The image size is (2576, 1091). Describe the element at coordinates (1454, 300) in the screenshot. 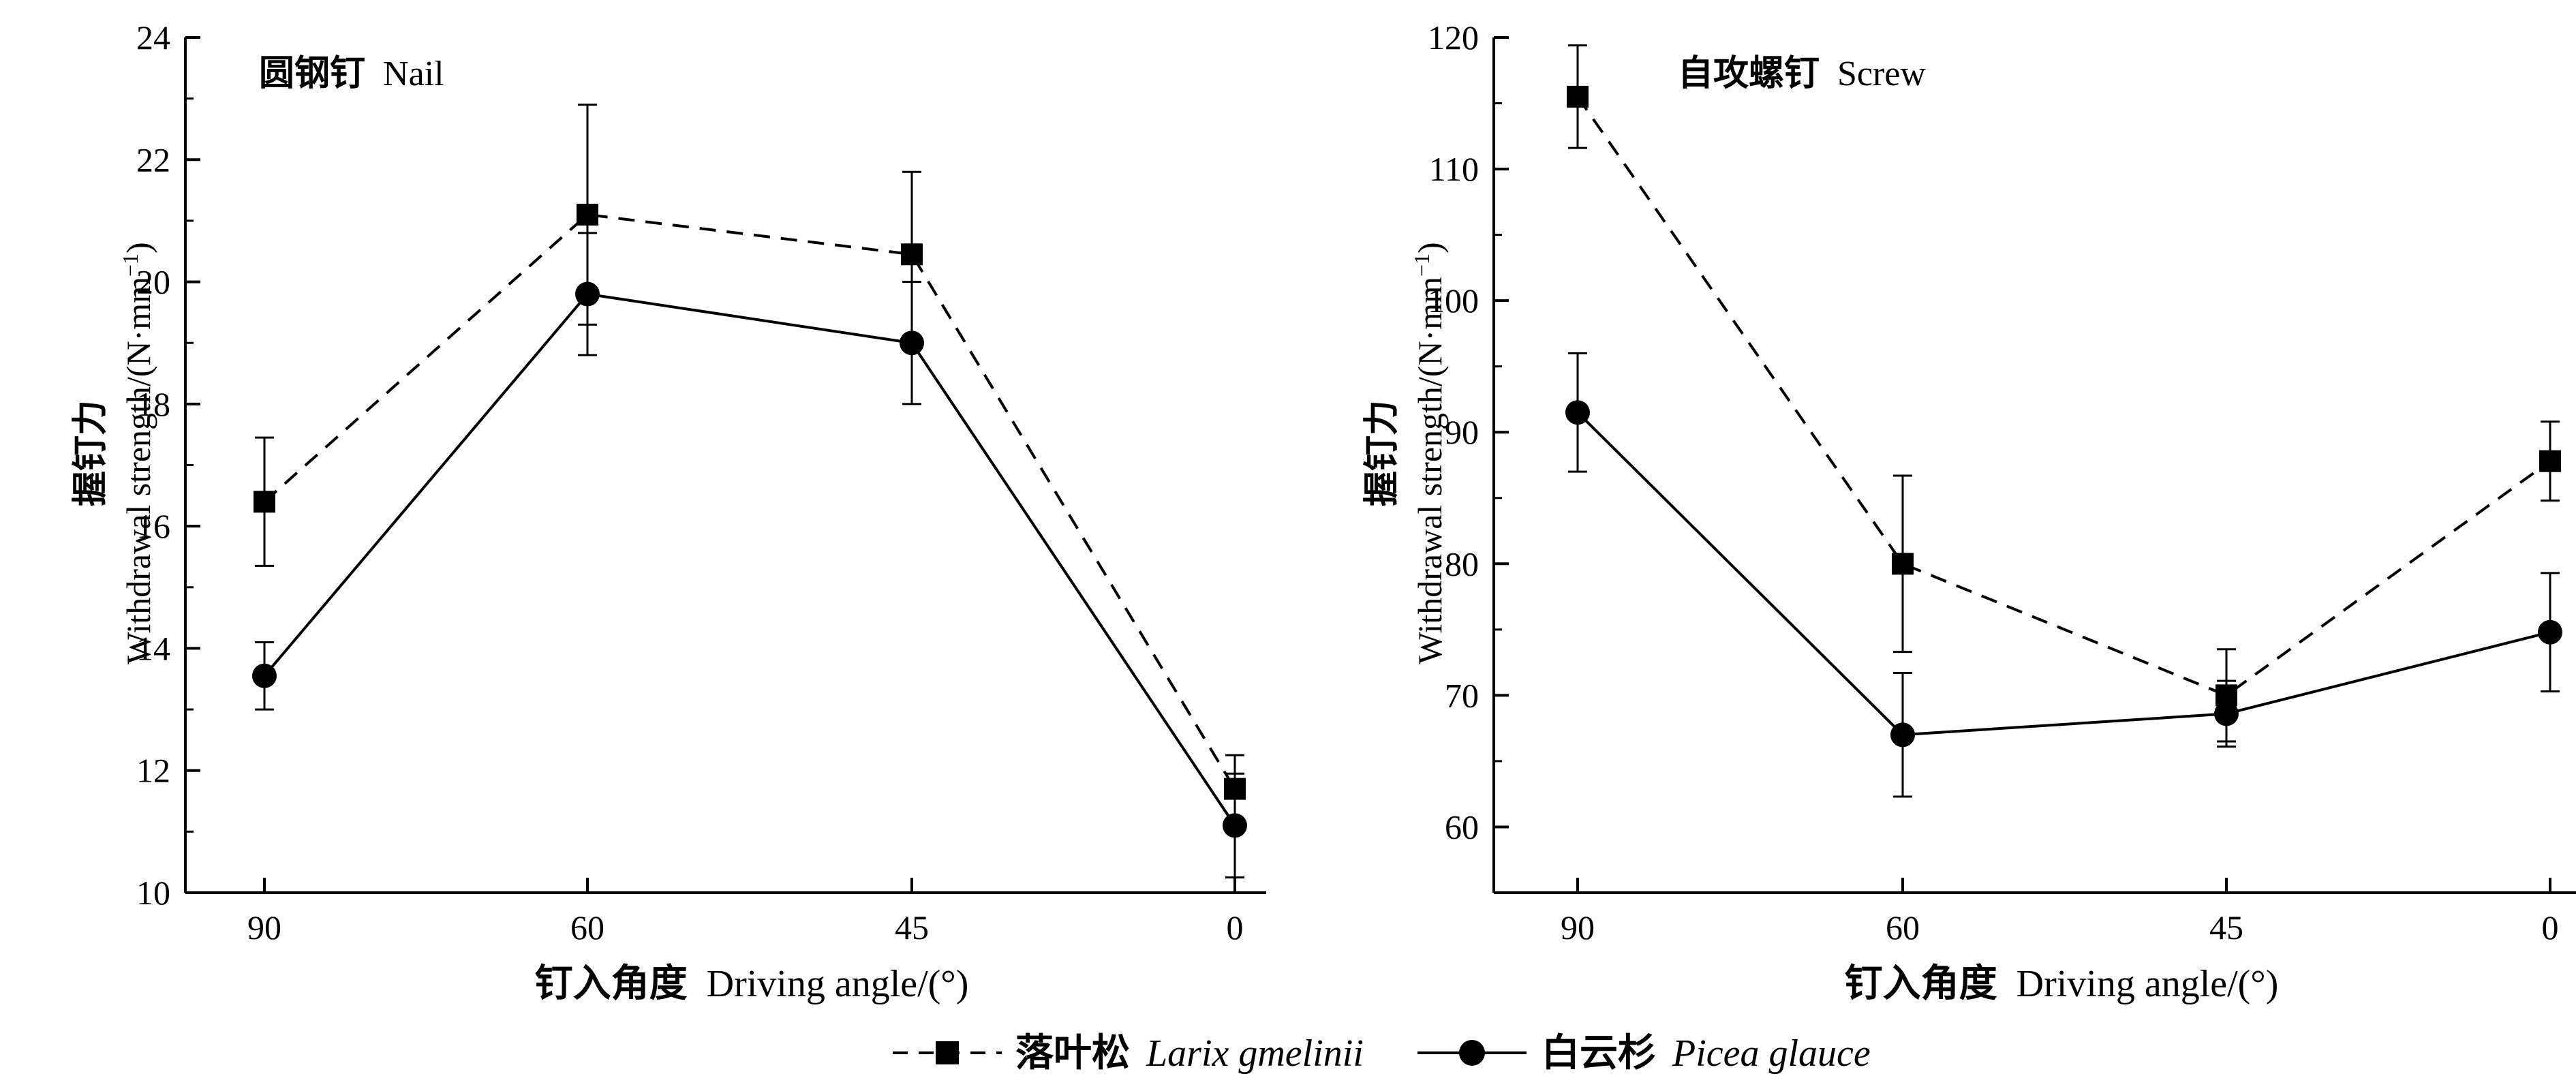

I see `y-tick-label: 100` at that location.